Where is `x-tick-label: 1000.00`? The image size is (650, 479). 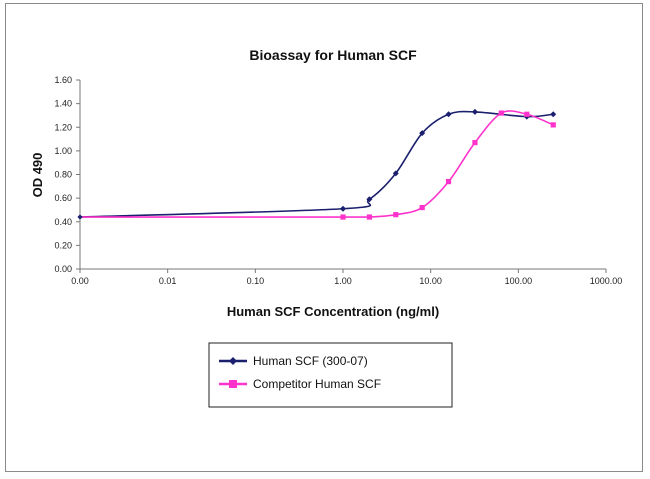 x-tick-label: 1000.00 is located at coordinates (606, 281).